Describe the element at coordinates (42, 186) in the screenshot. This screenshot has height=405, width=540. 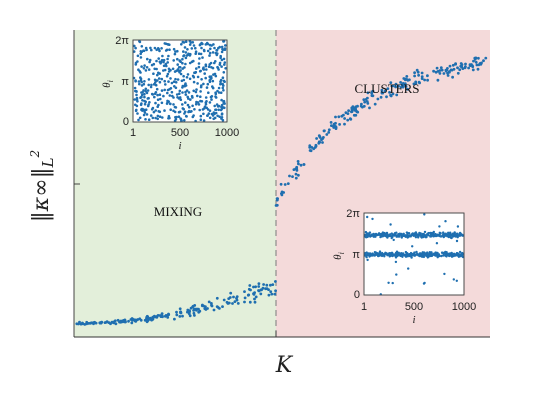
I see `y-axis-label: ‖κ∞‖L2` at that location.